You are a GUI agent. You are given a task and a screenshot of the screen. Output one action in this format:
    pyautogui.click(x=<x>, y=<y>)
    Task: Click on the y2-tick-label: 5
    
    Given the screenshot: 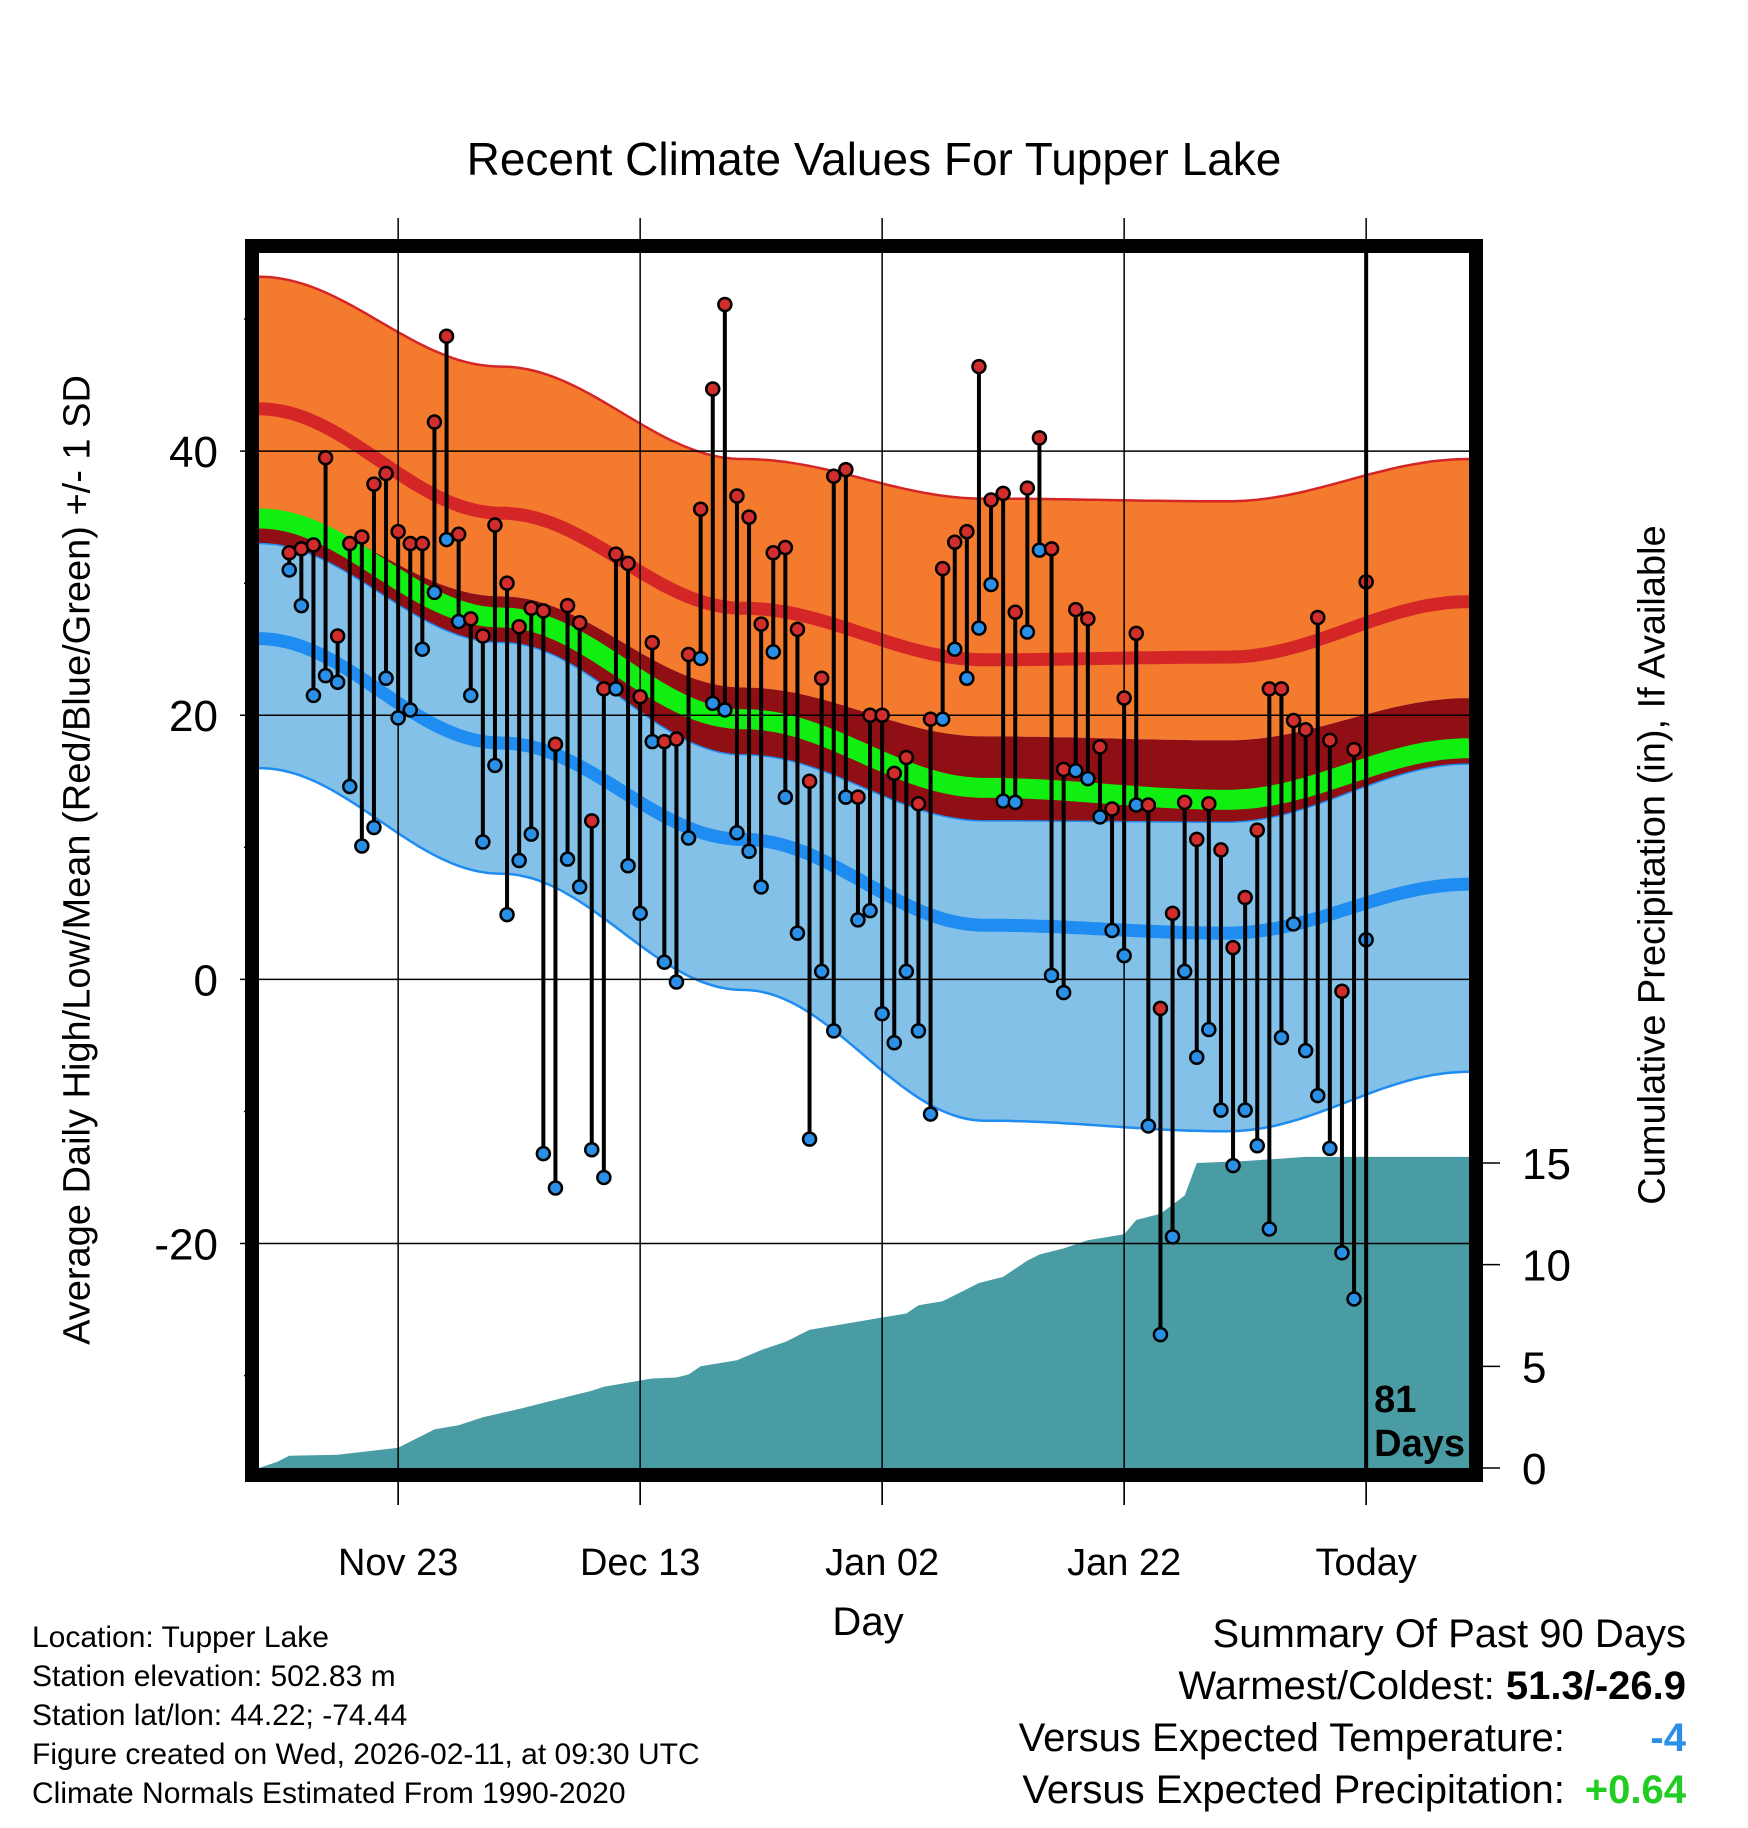 What is the action you would take?
    pyautogui.click(x=1534, y=1367)
    